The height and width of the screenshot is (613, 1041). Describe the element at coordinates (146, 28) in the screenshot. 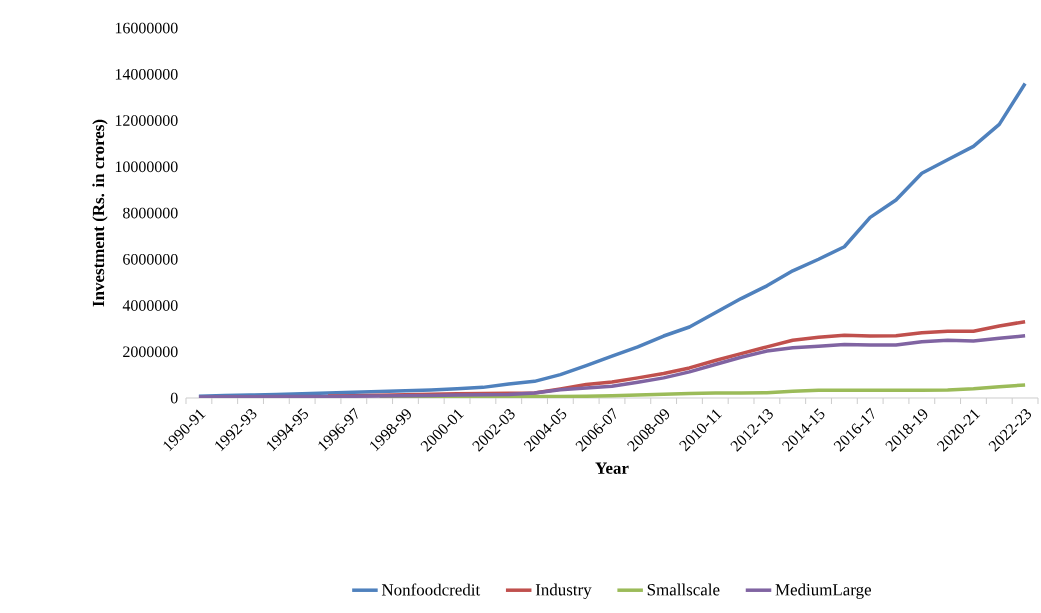

I see `y-tick-label: 16000000` at that location.